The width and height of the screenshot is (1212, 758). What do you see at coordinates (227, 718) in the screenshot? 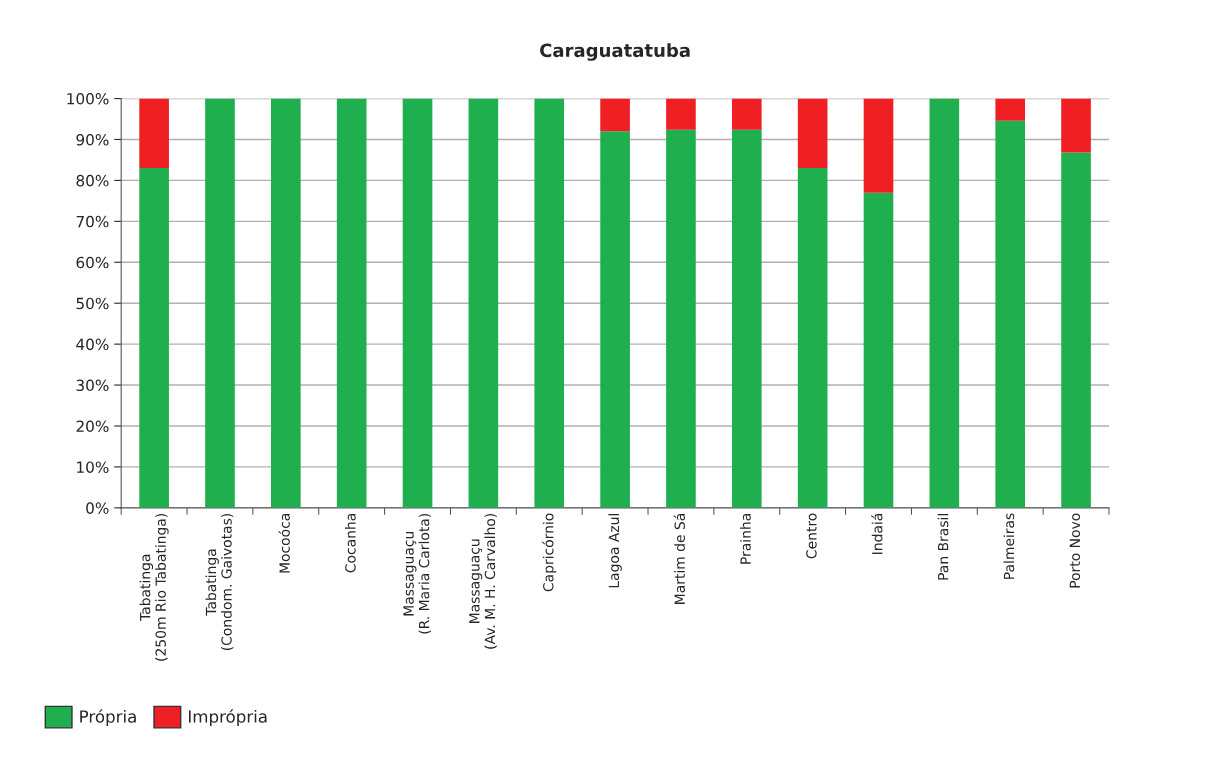
I see `legend-label: Imprópria` at bounding box center [227, 718].